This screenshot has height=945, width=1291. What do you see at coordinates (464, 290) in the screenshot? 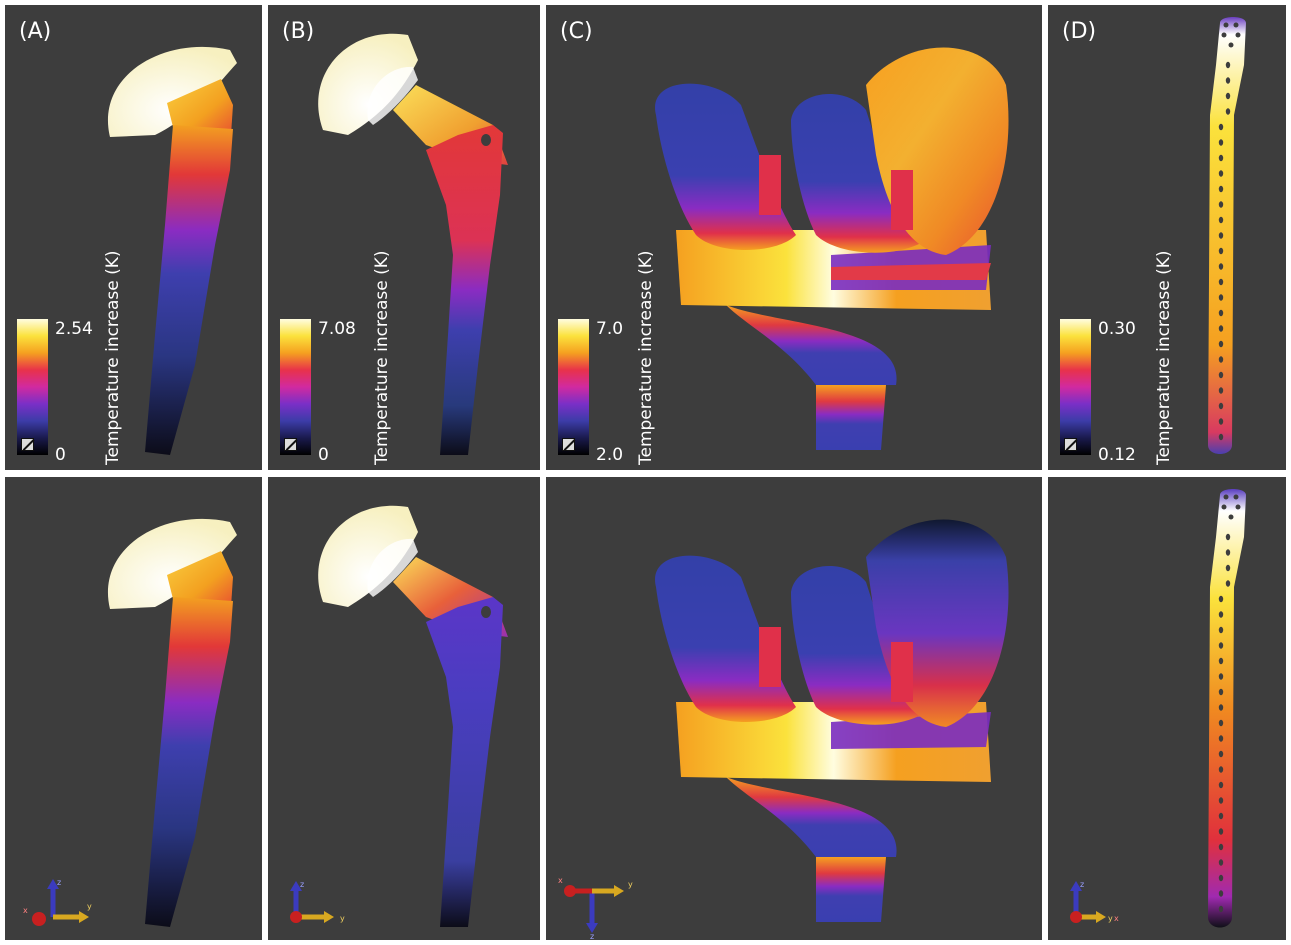
I see `femoral-stem-b-top` at bounding box center [464, 290].